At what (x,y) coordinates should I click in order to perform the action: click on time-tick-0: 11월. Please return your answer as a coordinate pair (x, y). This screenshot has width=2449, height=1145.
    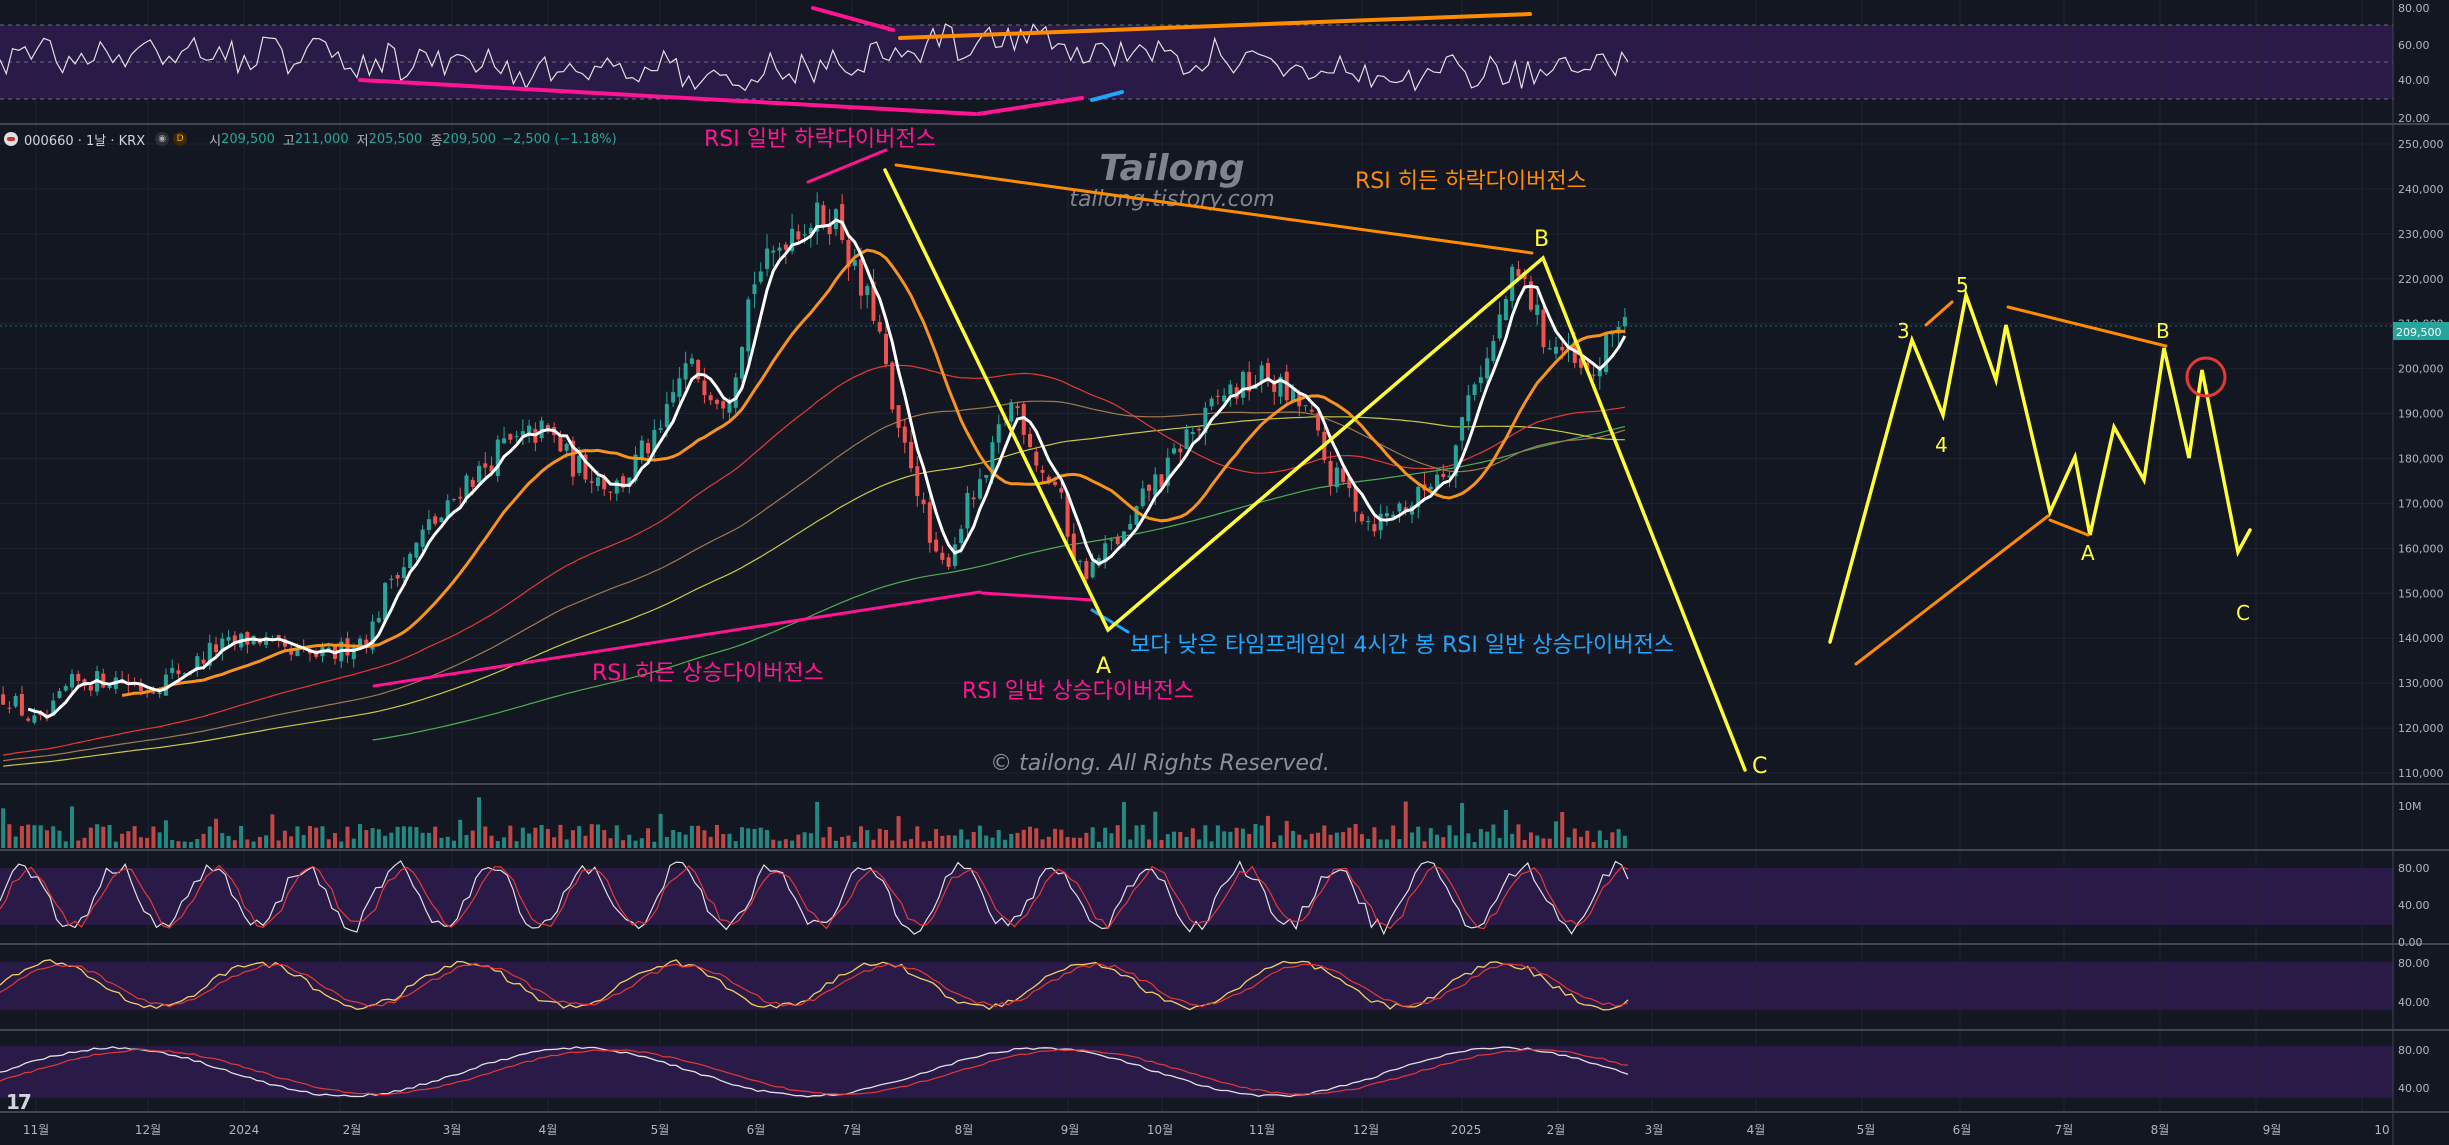
    Looking at the image, I should click on (36, 1130).